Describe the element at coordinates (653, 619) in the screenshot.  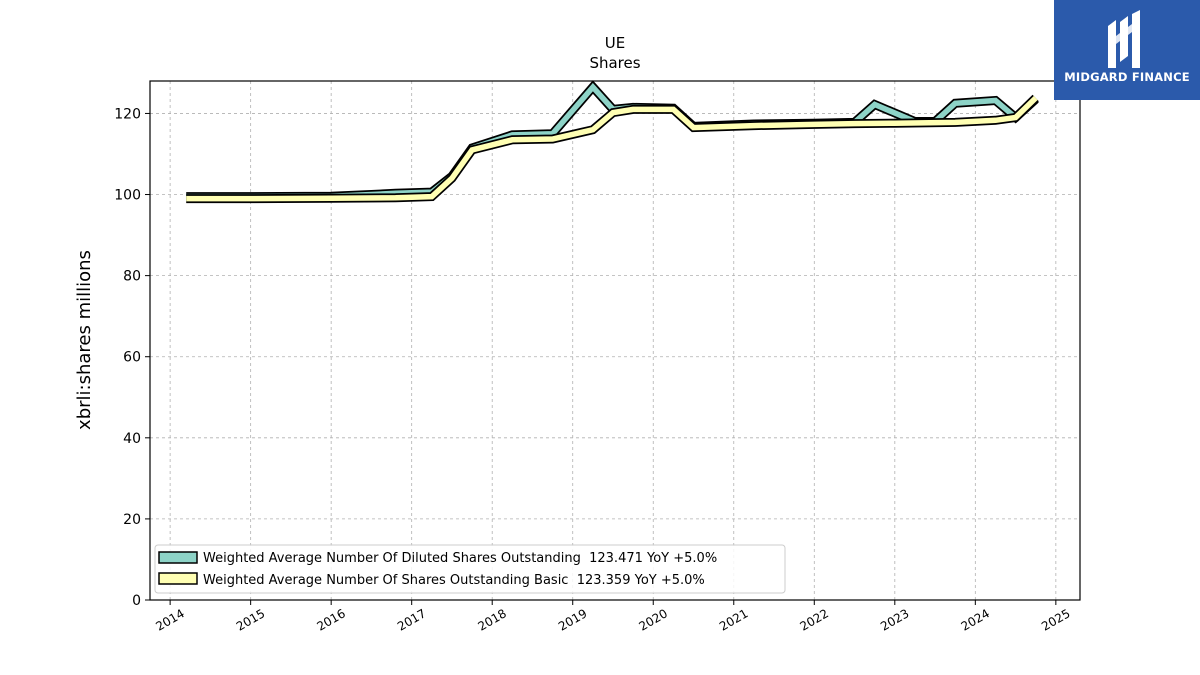
I see `x-tick-label: 2020` at that location.